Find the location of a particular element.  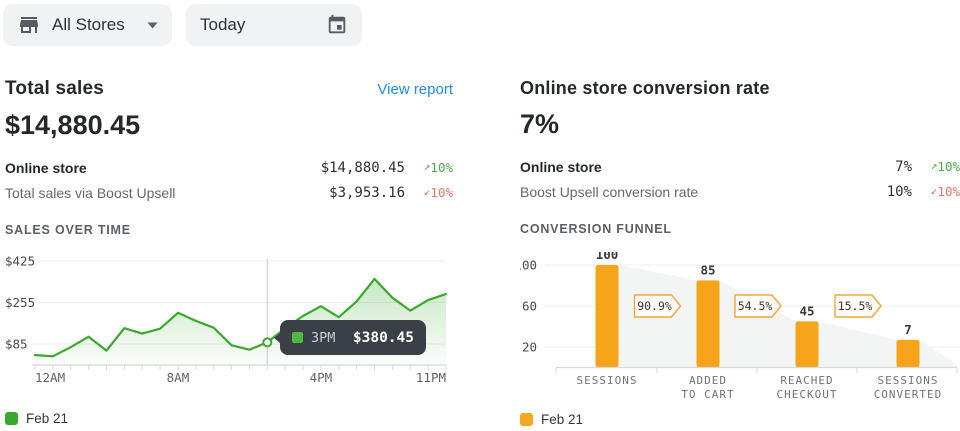

legend-swatch-green is located at coordinates (11, 418).